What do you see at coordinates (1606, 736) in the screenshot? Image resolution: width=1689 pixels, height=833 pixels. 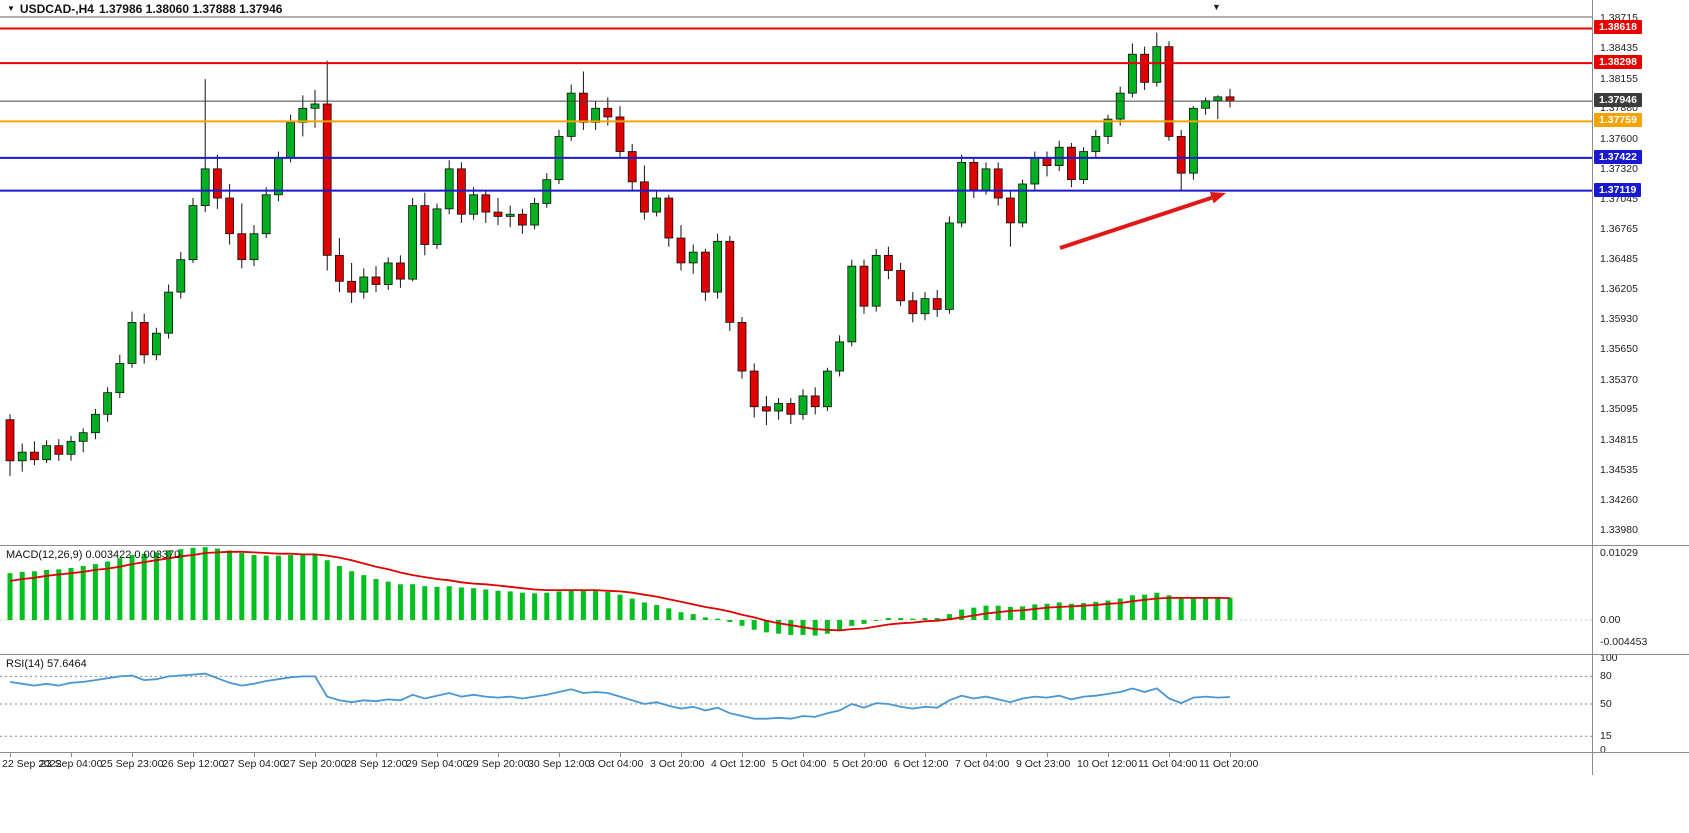 I see `indicator-scale-label: 15` at bounding box center [1606, 736].